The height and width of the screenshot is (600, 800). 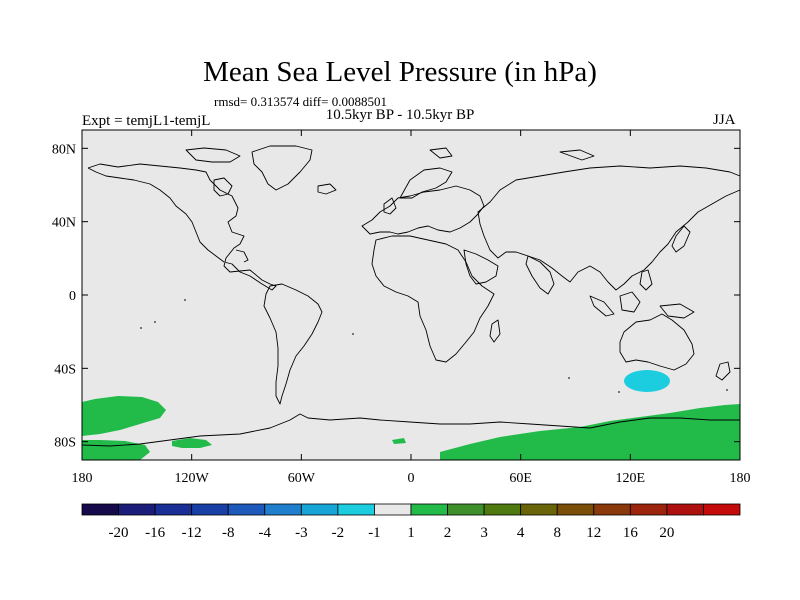 I want to click on coast-hudson-bay, so click(x=223, y=187).